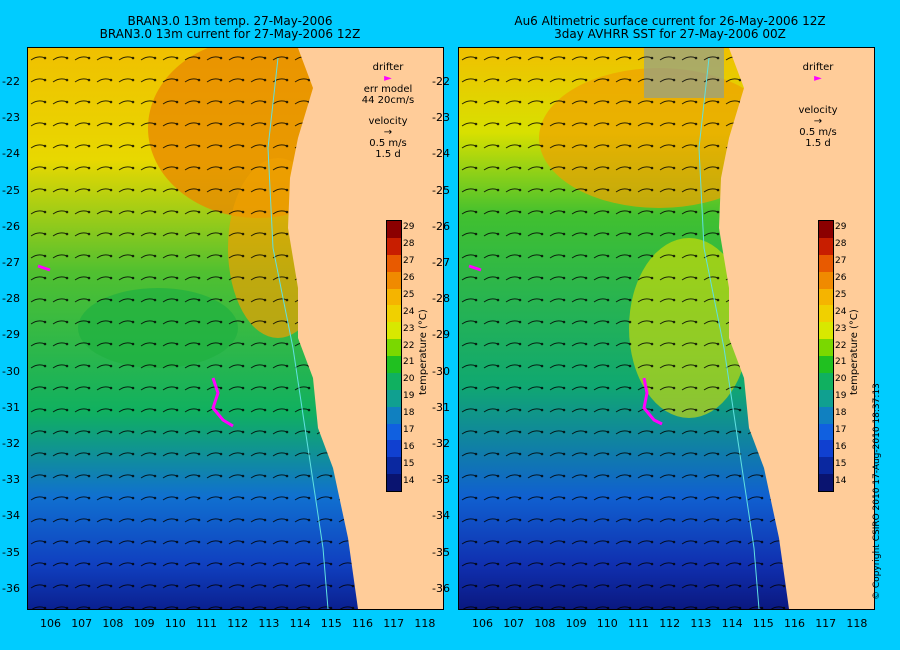  I want to click on latitude-label: -28, so click(11, 299).